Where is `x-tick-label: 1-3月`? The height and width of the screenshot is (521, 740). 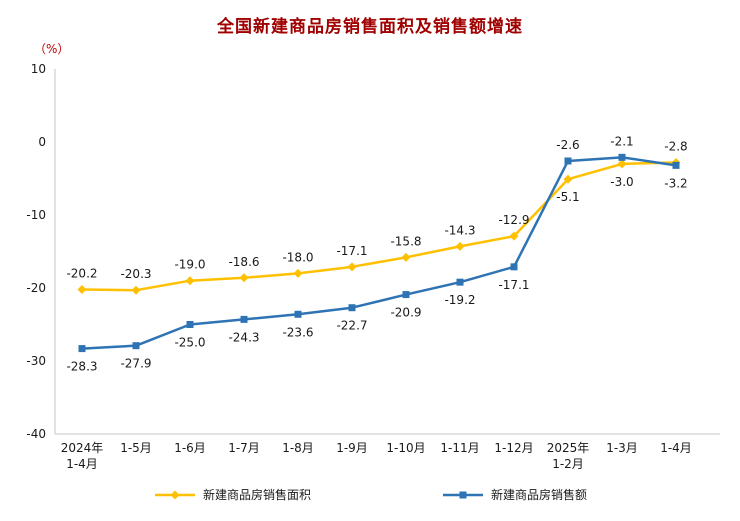
x-tick-label: 1-3月 is located at coordinates (622, 448).